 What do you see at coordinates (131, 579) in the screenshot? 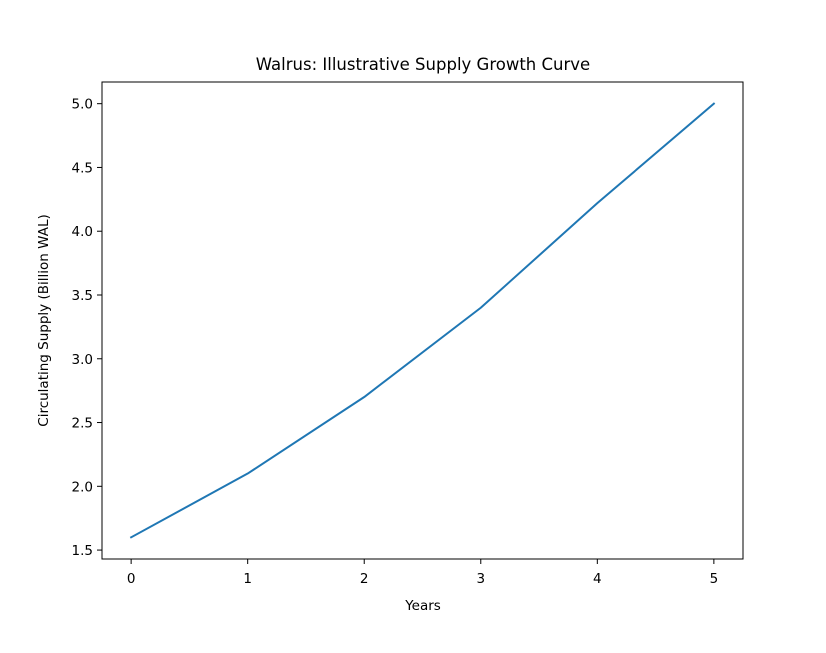
I see `x-tick-label: 0` at bounding box center [131, 579].